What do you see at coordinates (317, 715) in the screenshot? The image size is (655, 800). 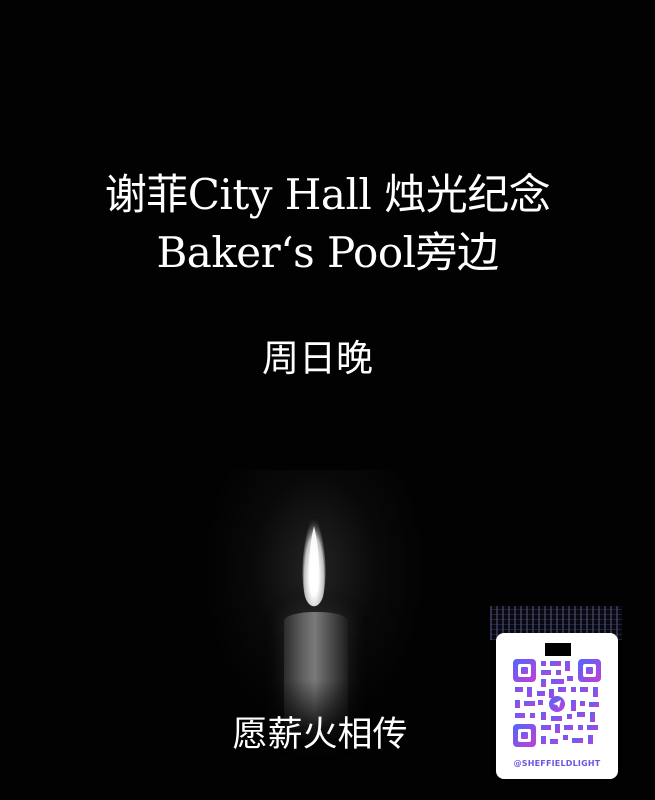 I see `candle-shadow` at bounding box center [317, 715].